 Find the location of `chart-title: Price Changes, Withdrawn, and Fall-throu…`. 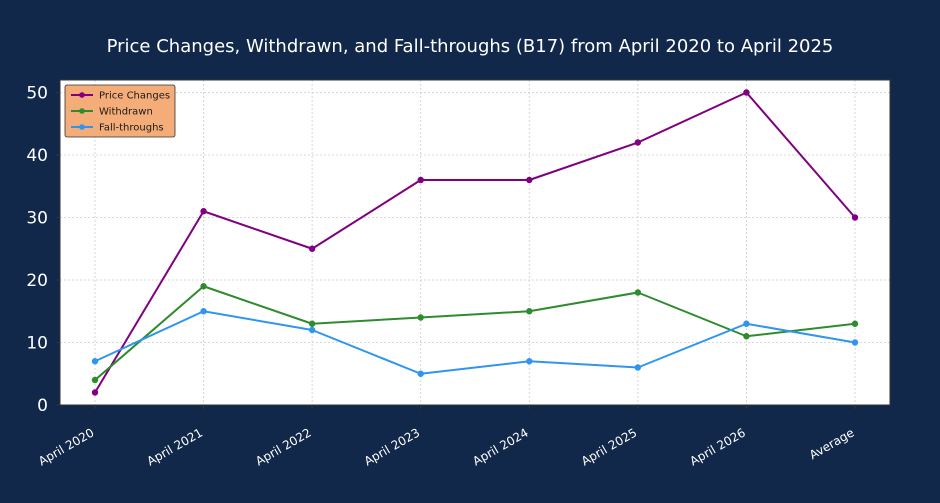

chart-title: Price Changes, Withdrawn, and Fall-throu… is located at coordinates (470, 46).